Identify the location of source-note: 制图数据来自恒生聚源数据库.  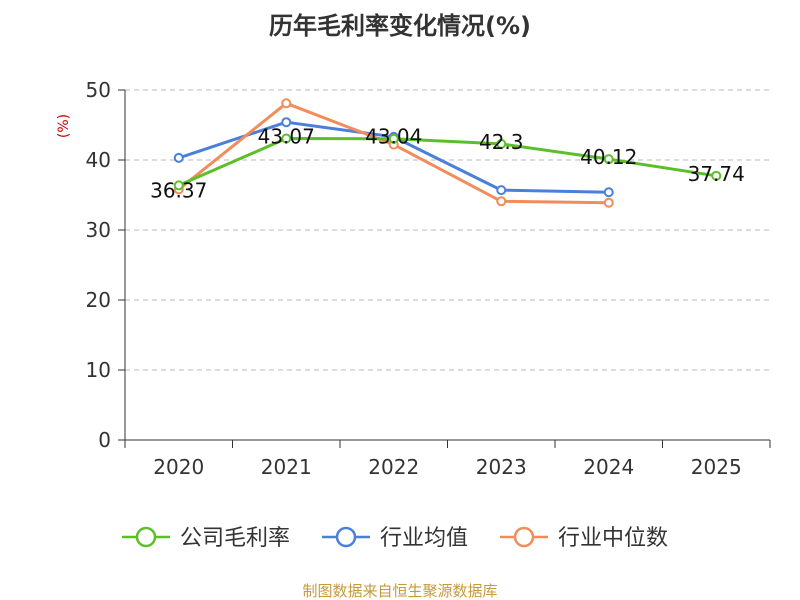
(399, 591).